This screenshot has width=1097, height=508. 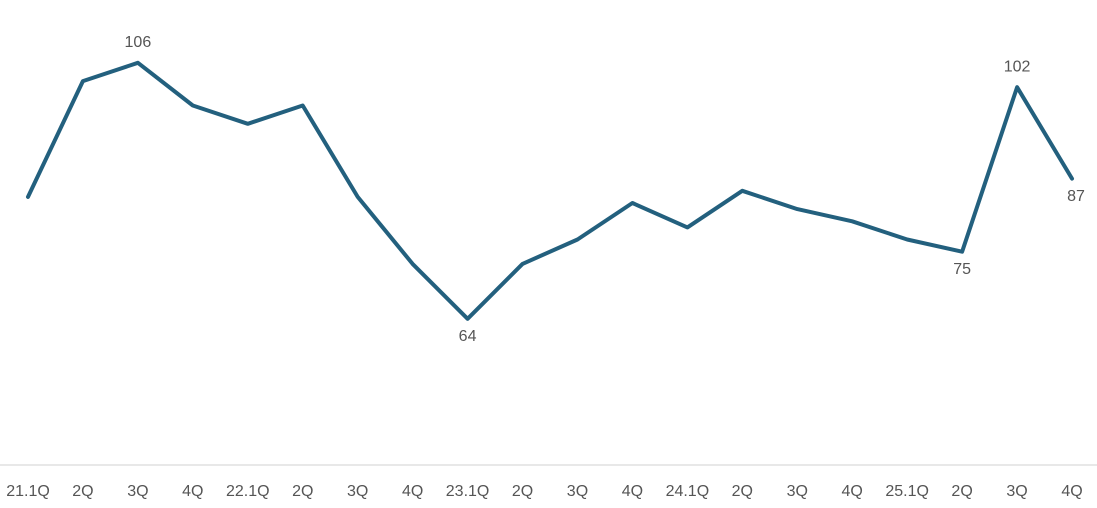 What do you see at coordinates (688, 491) in the screenshot?
I see `x-tick-label: 24.1Q` at bounding box center [688, 491].